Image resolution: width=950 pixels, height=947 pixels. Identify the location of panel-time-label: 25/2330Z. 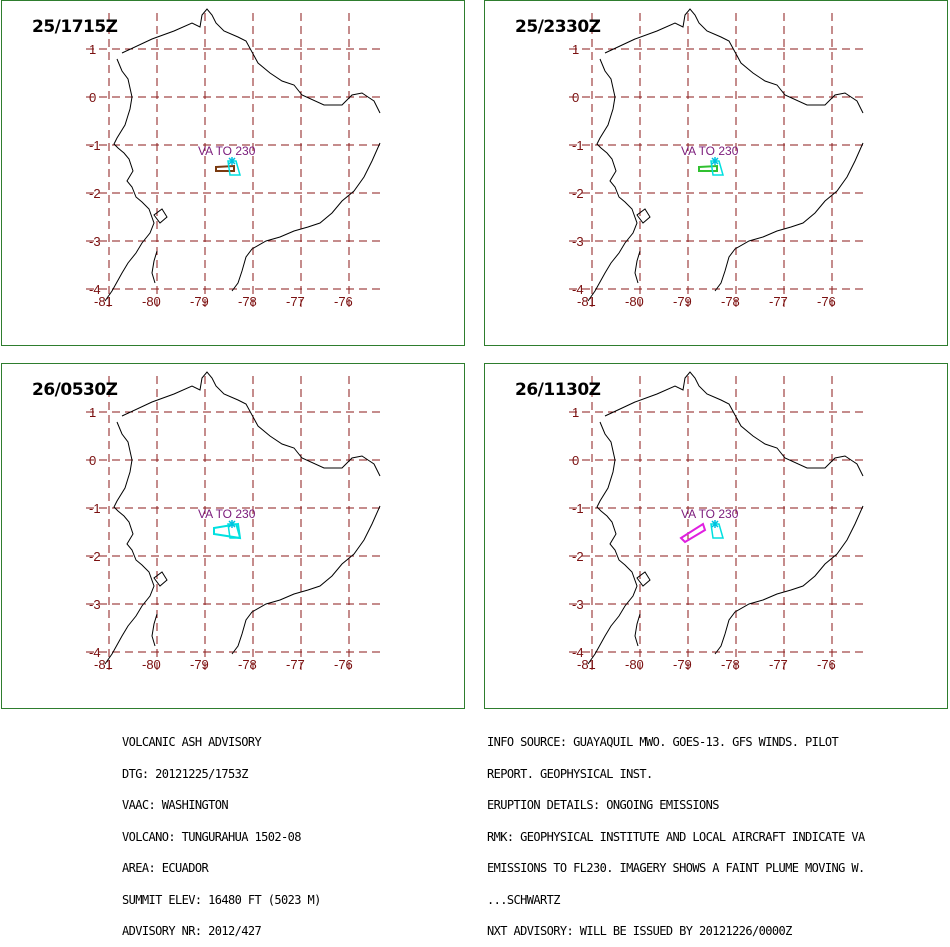
(558, 27).